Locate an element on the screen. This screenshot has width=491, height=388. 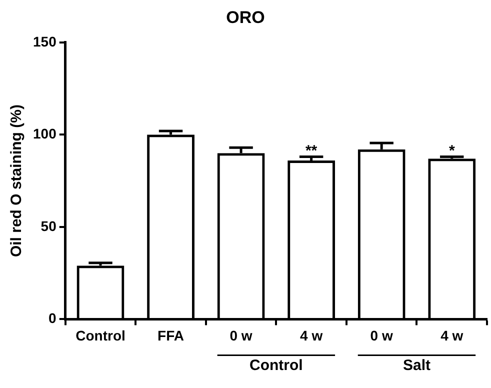
y-tick-label: 150 is located at coordinates (45, 41).